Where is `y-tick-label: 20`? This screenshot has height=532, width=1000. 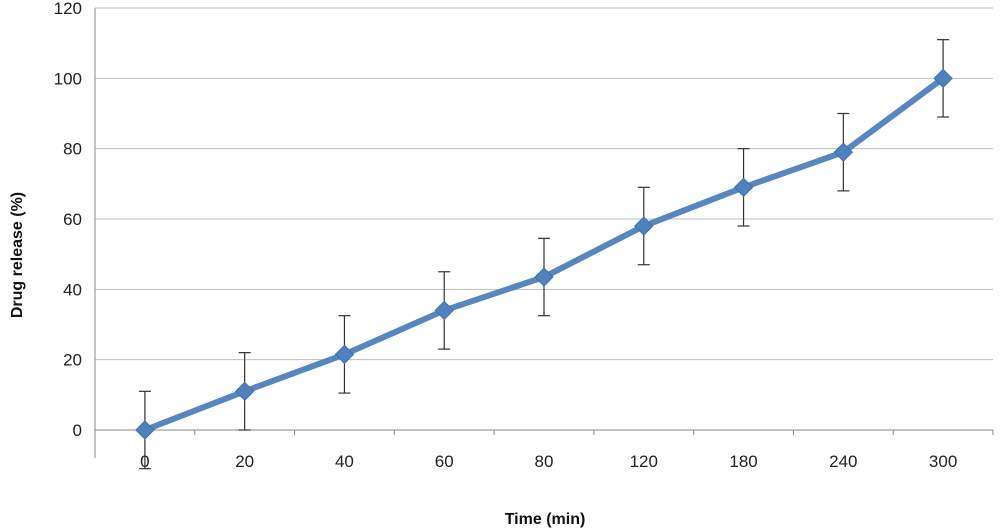
y-tick-label: 20 is located at coordinates (72, 360).